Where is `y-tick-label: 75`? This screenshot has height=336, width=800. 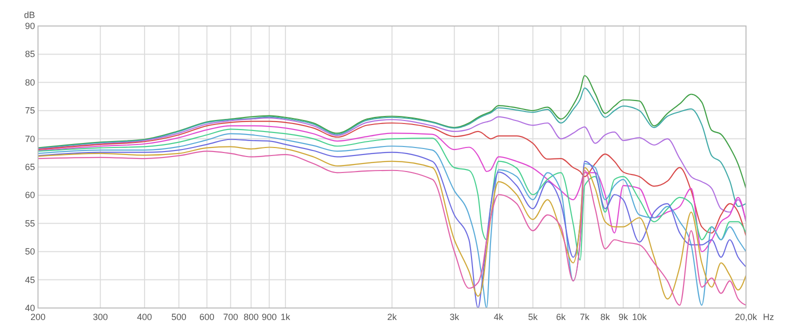
y-tick-label: 75 is located at coordinates (29, 111).